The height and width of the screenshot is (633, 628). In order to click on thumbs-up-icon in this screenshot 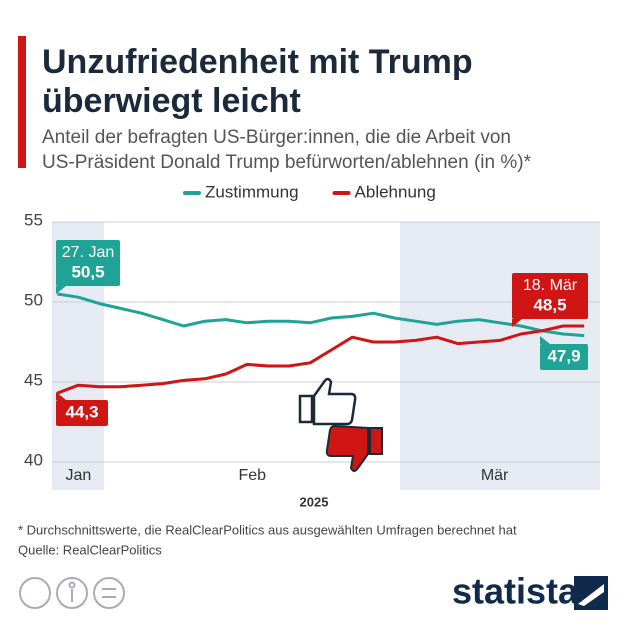, I will do `click(327, 401)`.